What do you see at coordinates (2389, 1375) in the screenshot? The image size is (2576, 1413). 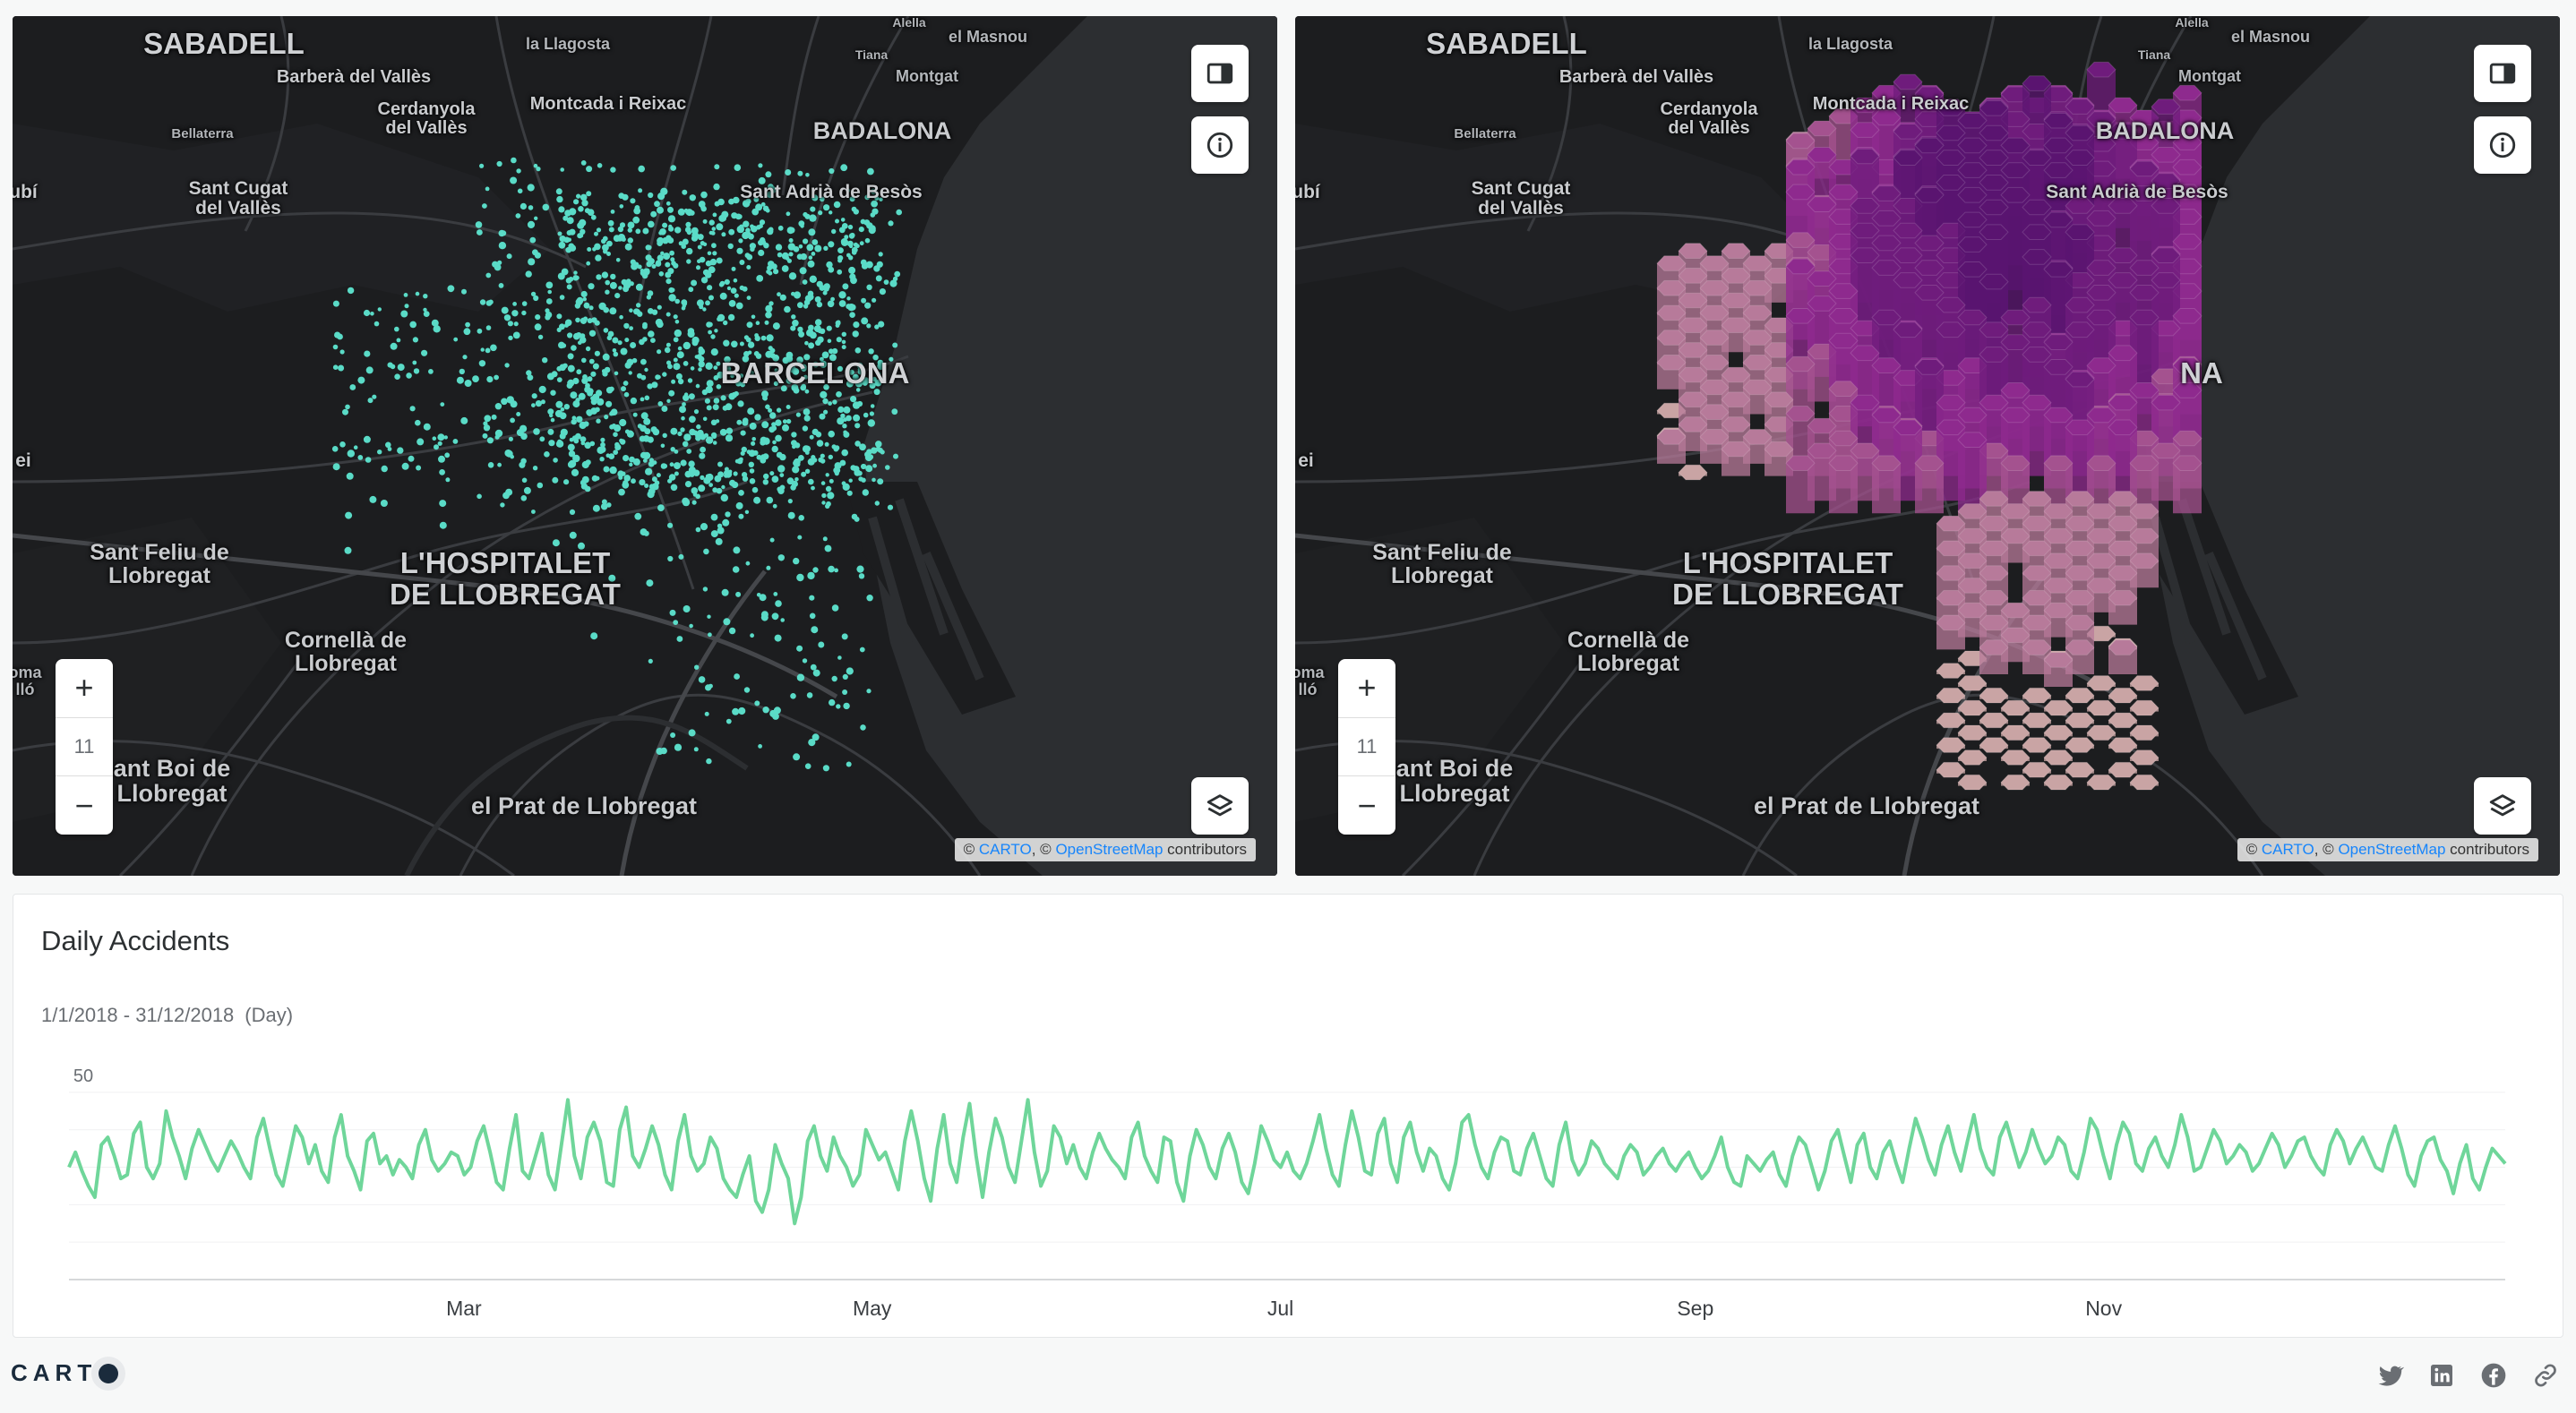 I see `twitter-icon` at bounding box center [2389, 1375].